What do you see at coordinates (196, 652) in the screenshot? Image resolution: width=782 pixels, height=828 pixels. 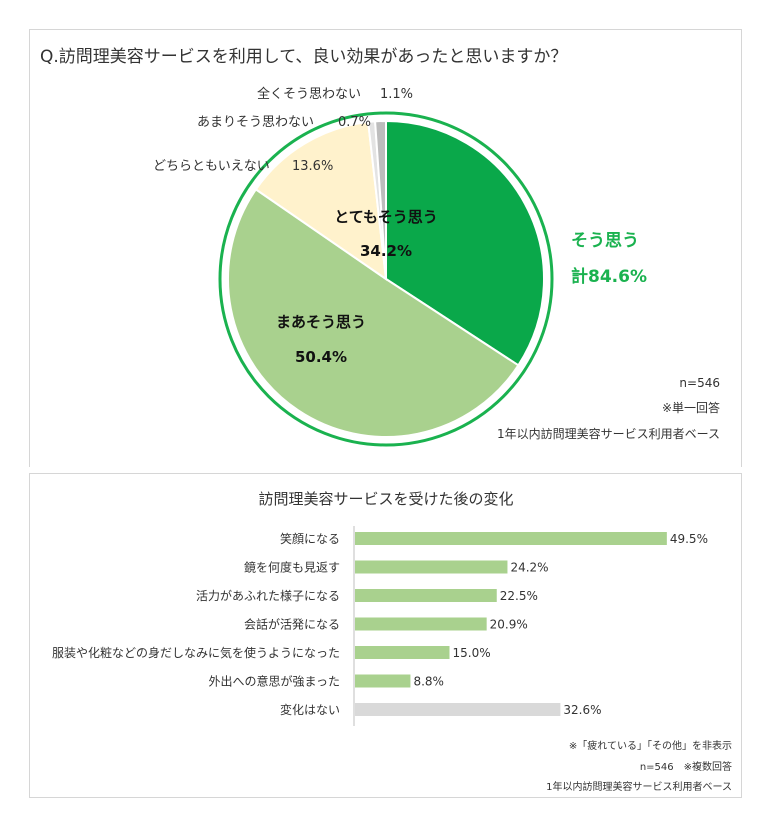 I see `bar-category-label-4: 服装や化粧などの身だしなみに気を使うようになった` at bounding box center [196, 652].